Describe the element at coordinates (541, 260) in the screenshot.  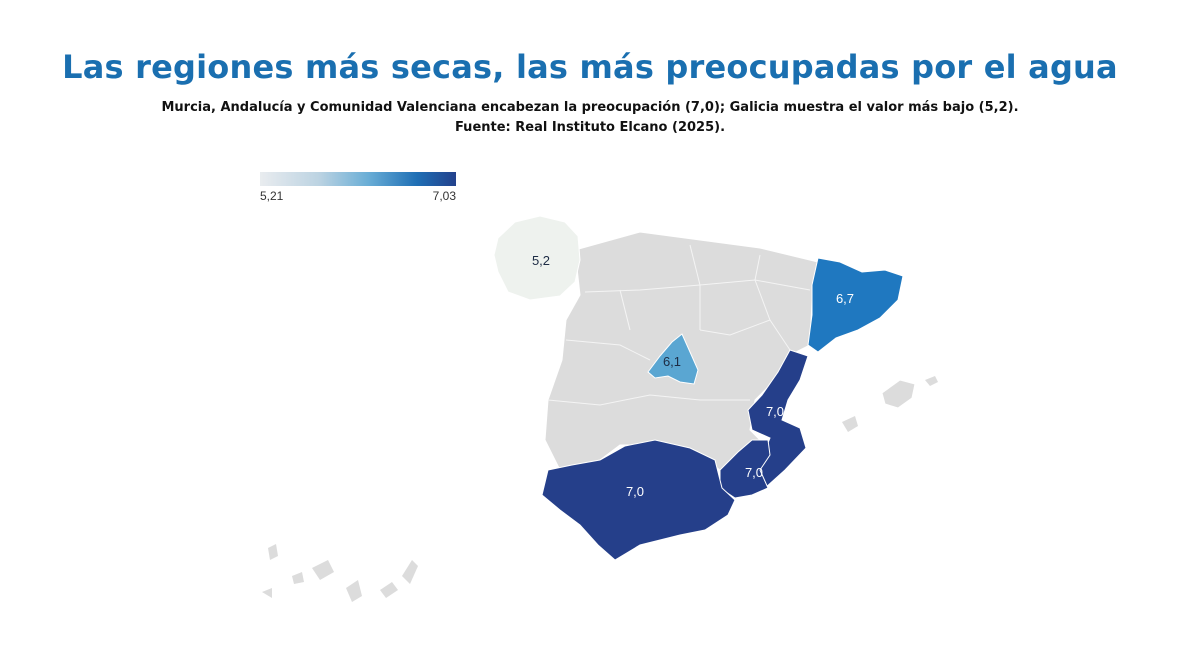
I see `label-galicia: 5,2` at that location.